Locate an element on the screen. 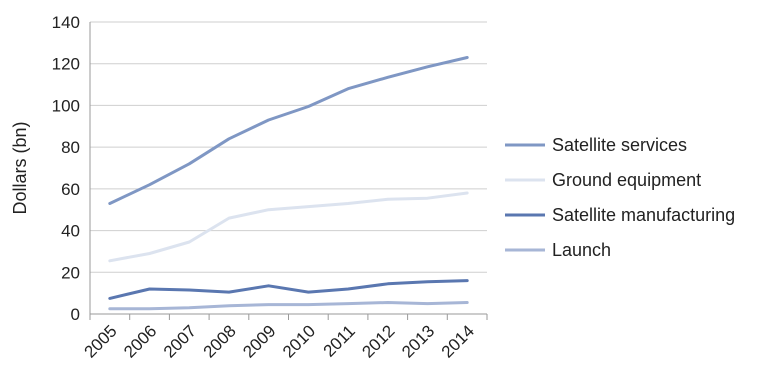 The height and width of the screenshot is (377, 771). x-tick-label-2006: 2006 is located at coordinates (140, 341).